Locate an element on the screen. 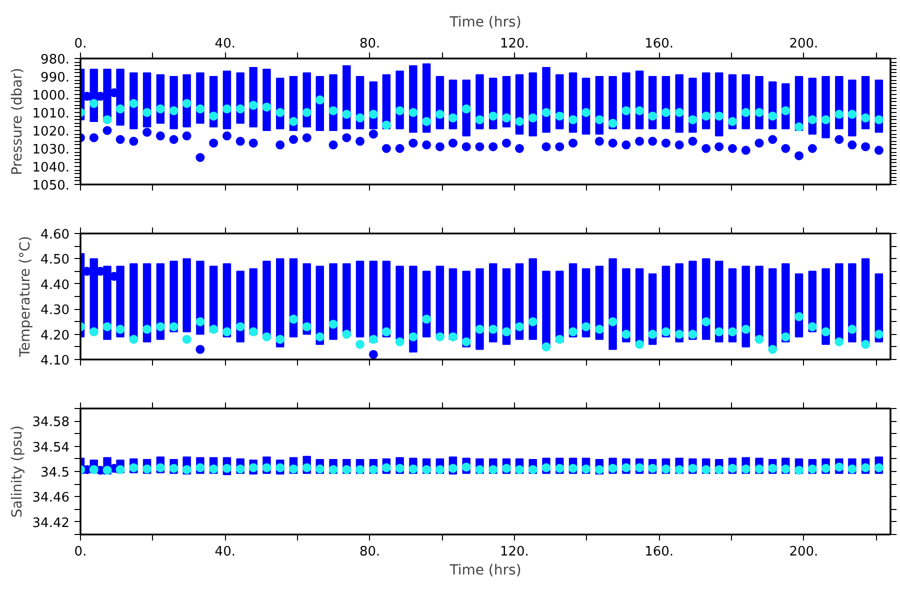 Image resolution: width=900 pixels, height=600 pixels. y-tick-label: 1020. is located at coordinates (51, 132).